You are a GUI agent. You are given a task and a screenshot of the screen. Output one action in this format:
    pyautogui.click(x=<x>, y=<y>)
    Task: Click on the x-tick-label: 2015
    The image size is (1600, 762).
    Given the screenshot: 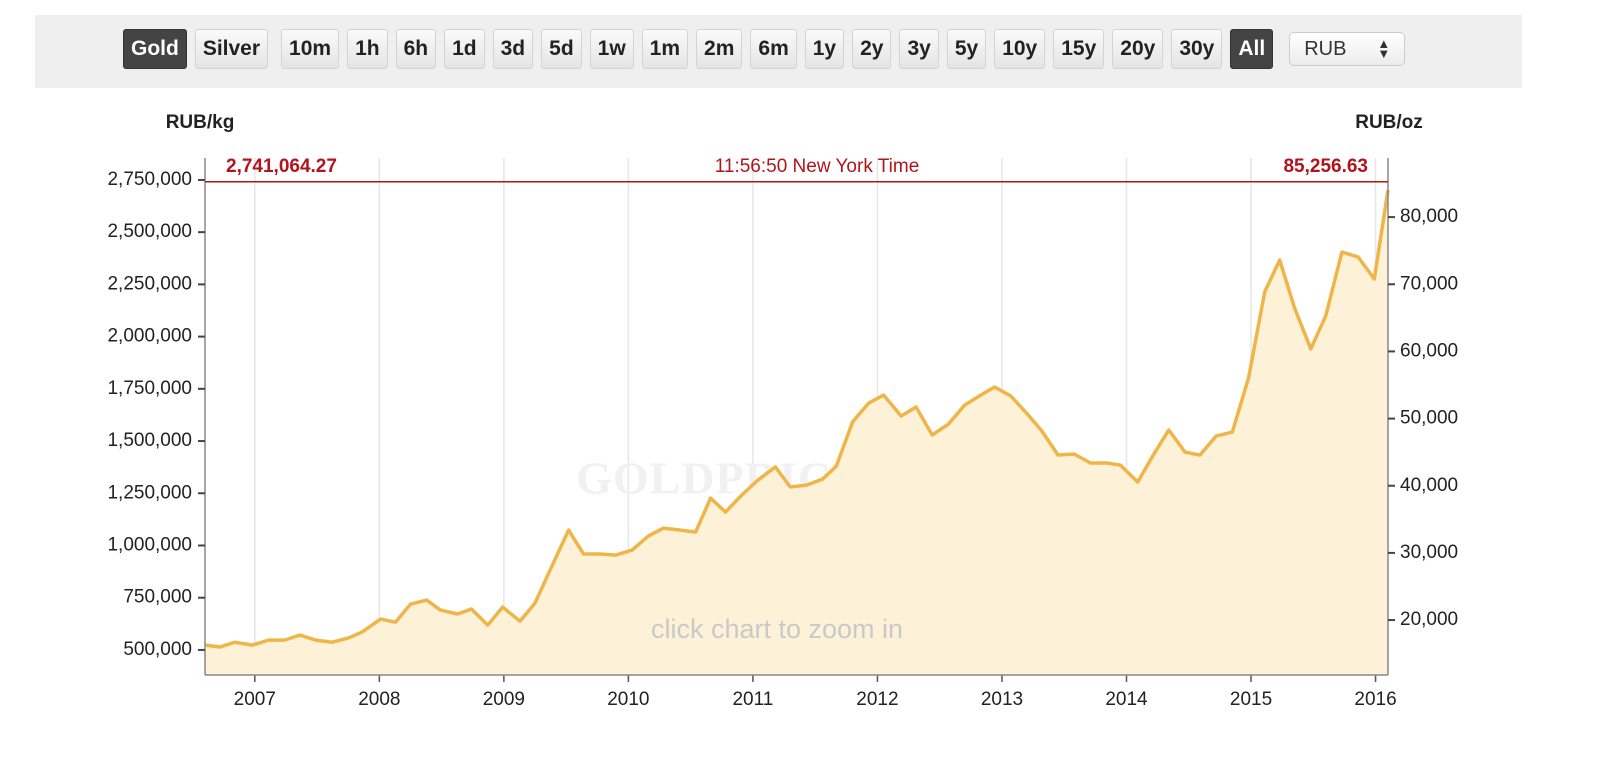 What is the action you would take?
    pyautogui.click(x=1251, y=699)
    